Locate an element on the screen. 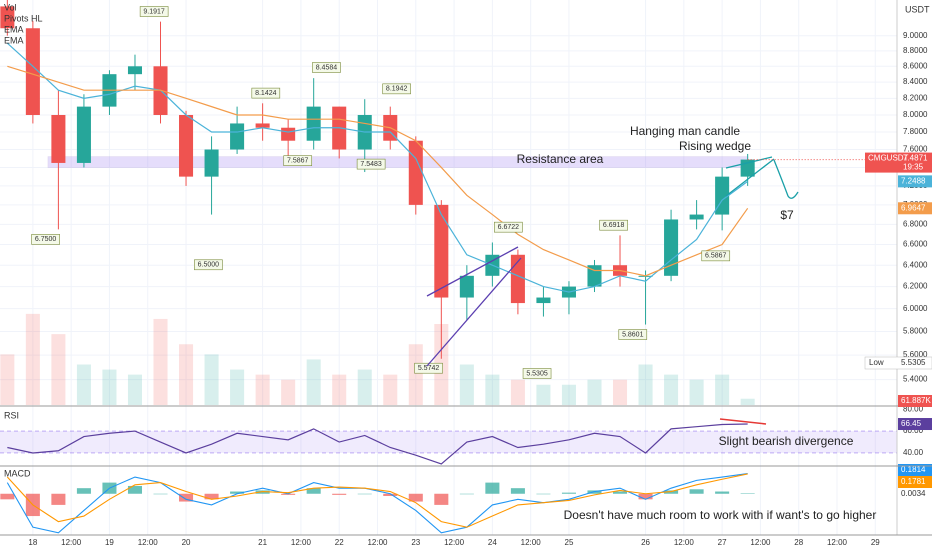 The height and width of the screenshot is (550, 932). divergence-line is located at coordinates (743, 421).